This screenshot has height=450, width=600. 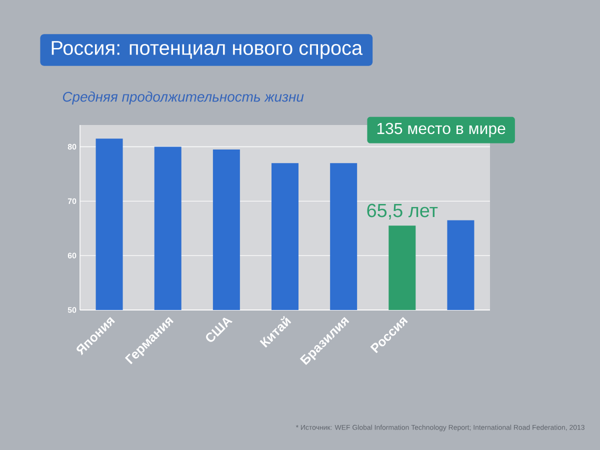 I want to click on annotation: 135 место в мире, so click(x=441, y=130).